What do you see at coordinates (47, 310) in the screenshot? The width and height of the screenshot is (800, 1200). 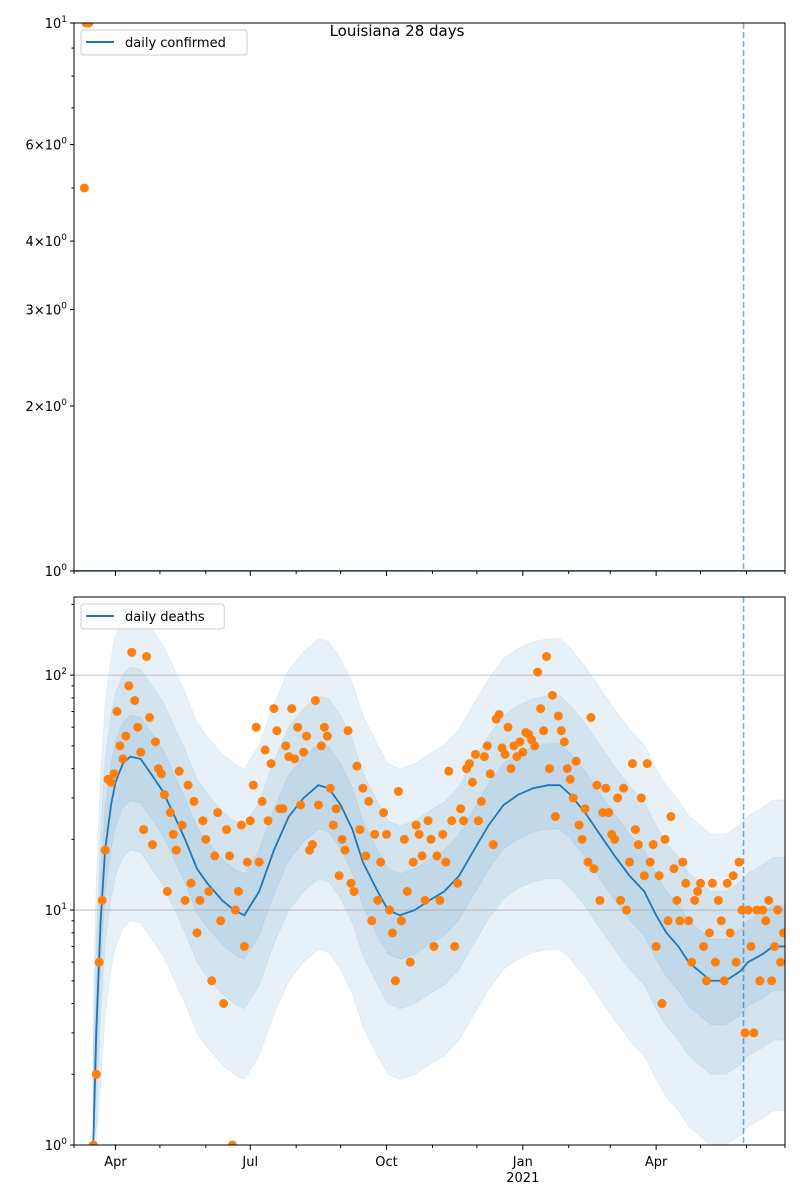 I see `y-tick-label: 3×100` at bounding box center [47, 310].